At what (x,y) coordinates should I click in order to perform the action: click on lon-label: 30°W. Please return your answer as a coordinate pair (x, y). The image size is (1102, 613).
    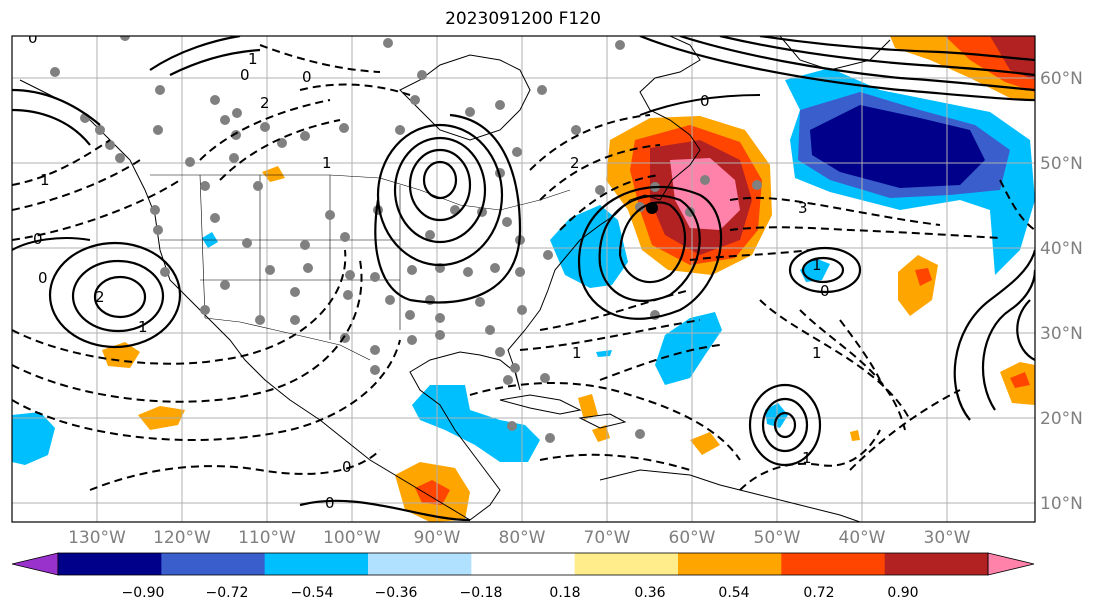
    Looking at the image, I should click on (947, 538).